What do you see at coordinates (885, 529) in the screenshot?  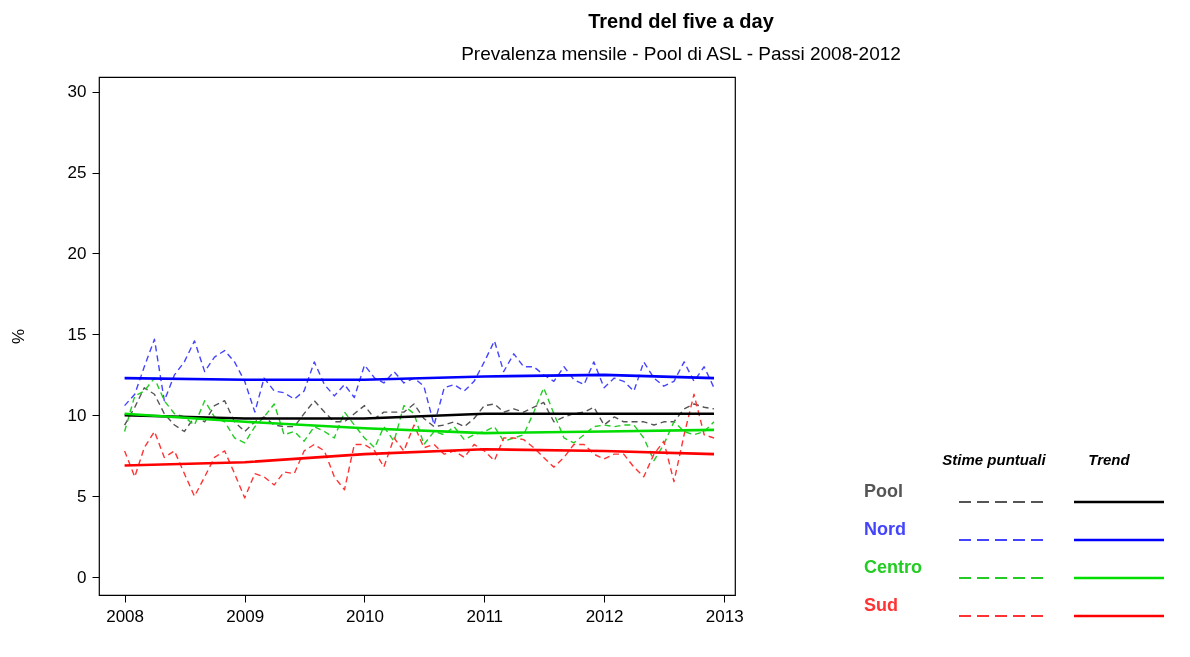 I see `text: Nord` at bounding box center [885, 529].